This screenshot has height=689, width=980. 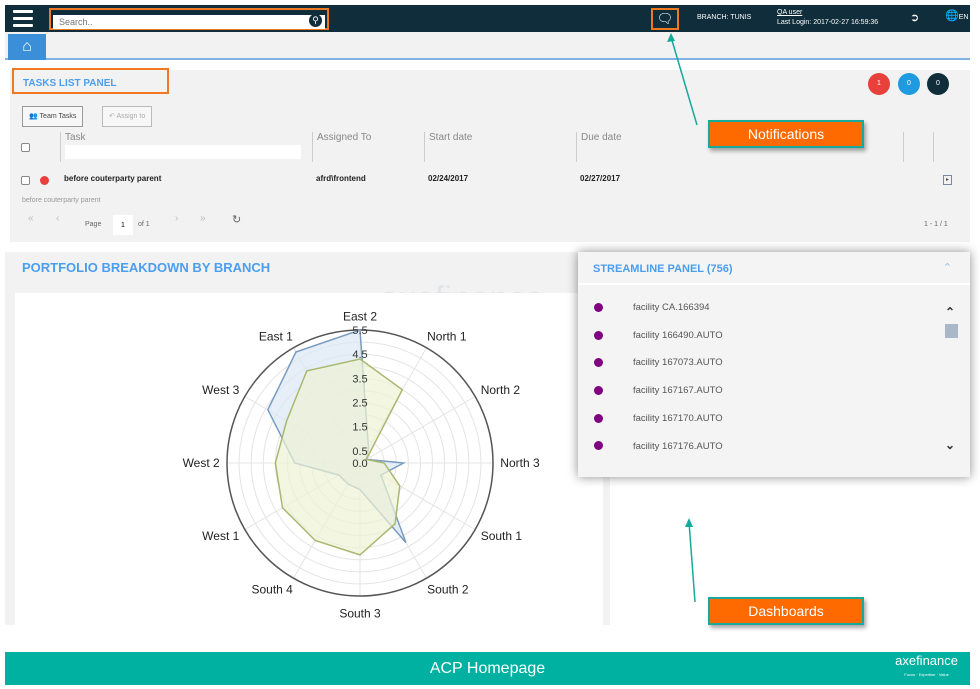 What do you see at coordinates (774, 268) in the screenshot?
I see `panel-title: STREAMLINE PANEL (756)` at bounding box center [774, 268].